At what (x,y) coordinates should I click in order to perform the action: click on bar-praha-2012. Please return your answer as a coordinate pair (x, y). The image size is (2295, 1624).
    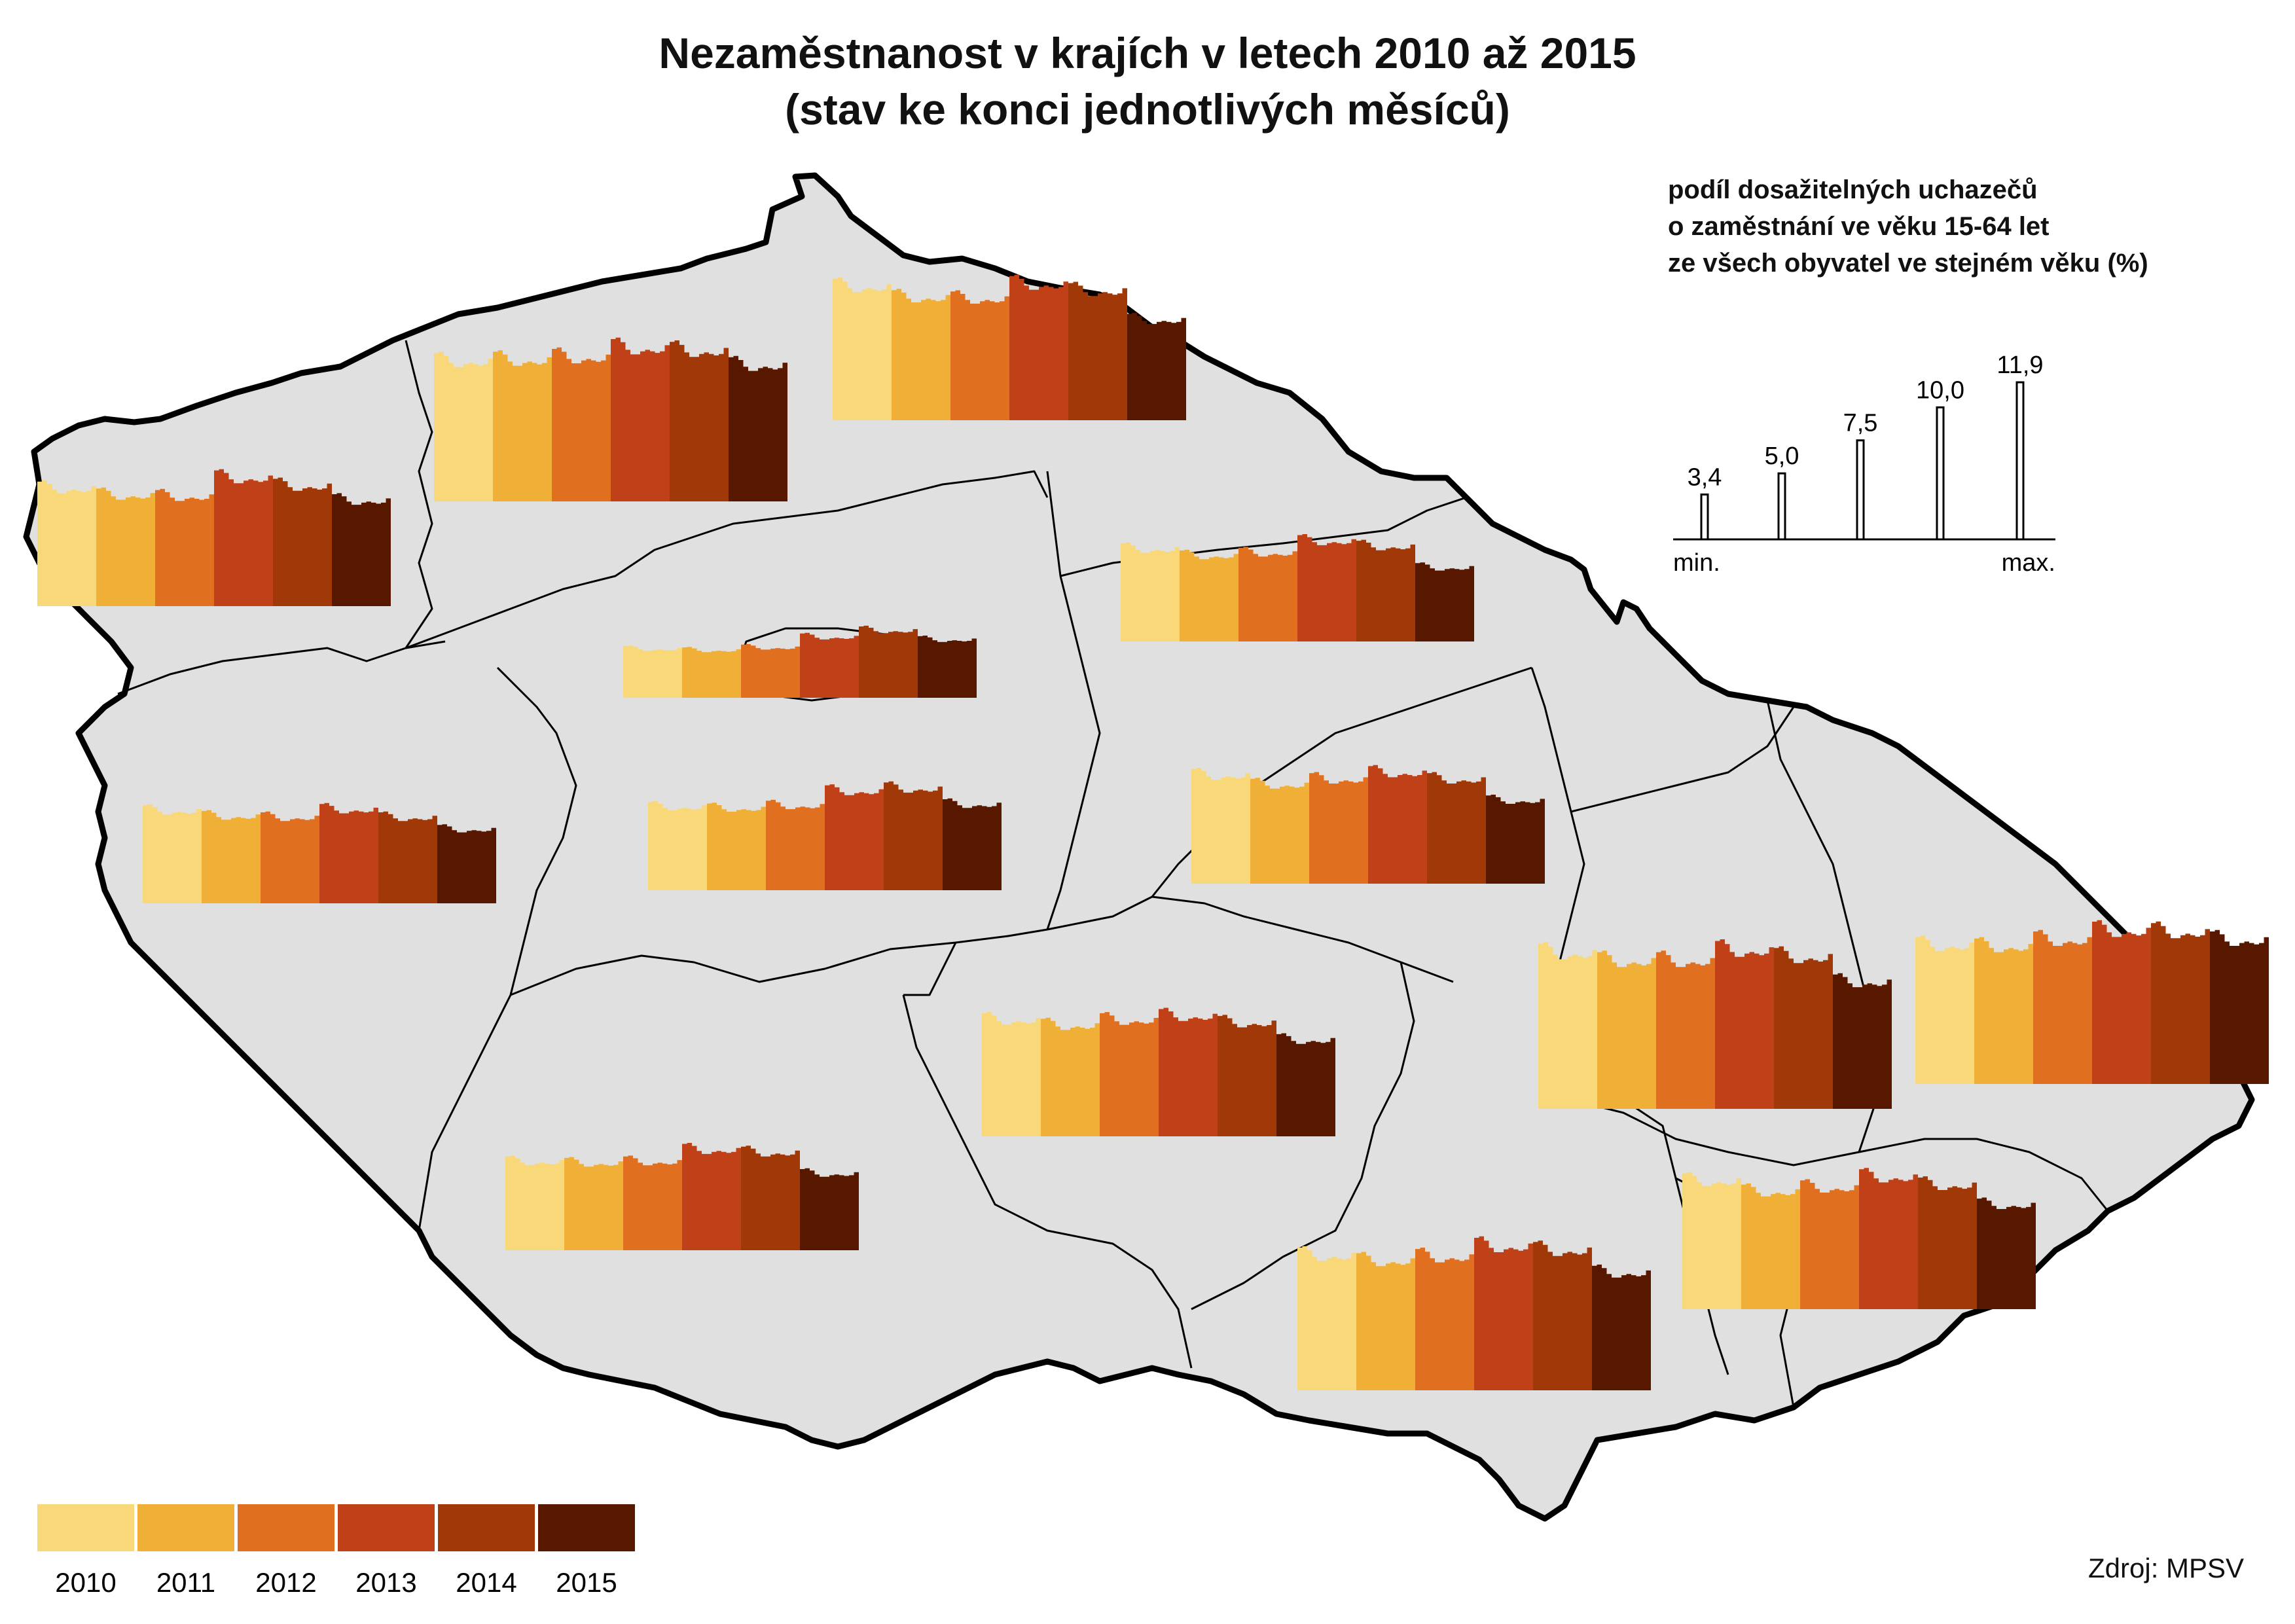
    Looking at the image, I should click on (770, 671).